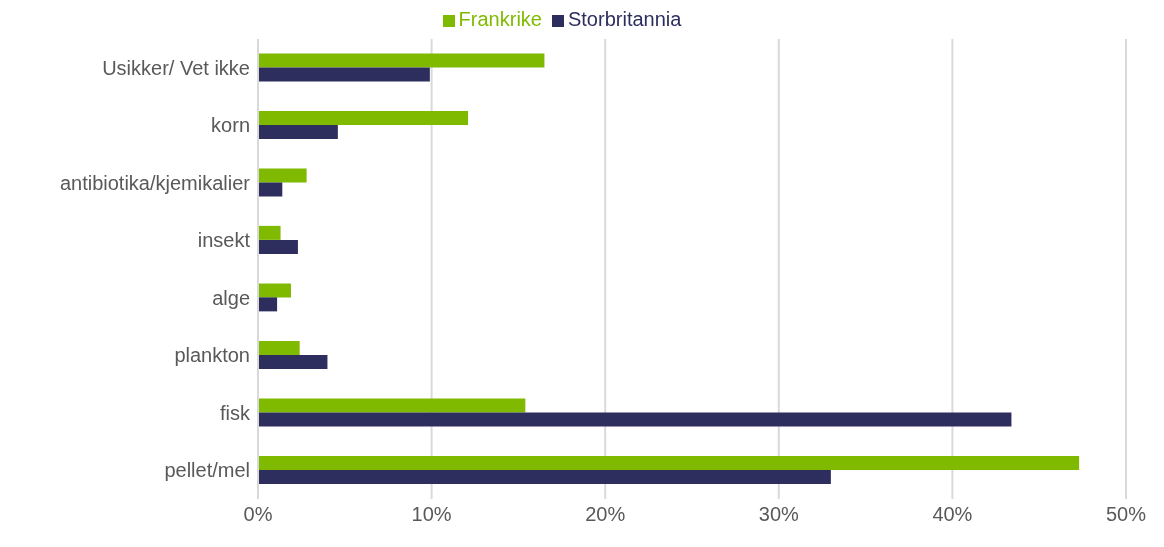 The width and height of the screenshot is (1164, 547). I want to click on y-tick-label: korn, so click(230, 125).